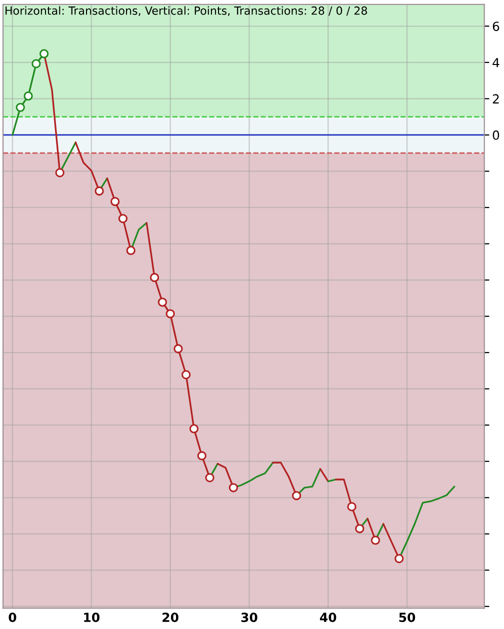  What do you see at coordinates (407, 617) in the screenshot?
I see `x-tick-label: 50` at bounding box center [407, 617].